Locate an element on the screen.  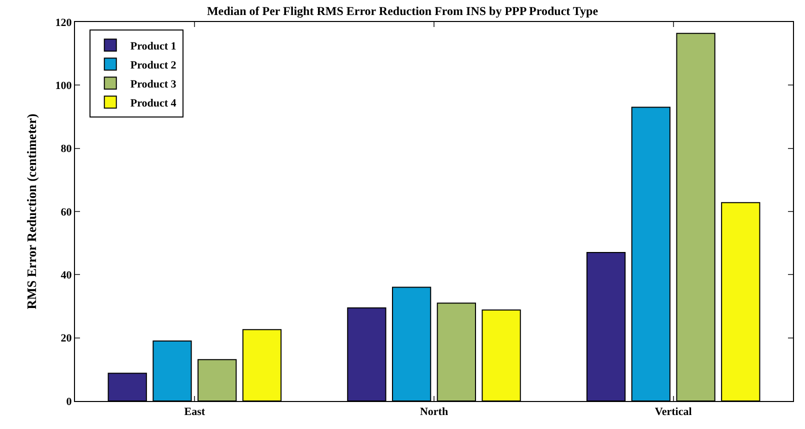
y-tick-label: 40 is located at coordinates (66, 276).